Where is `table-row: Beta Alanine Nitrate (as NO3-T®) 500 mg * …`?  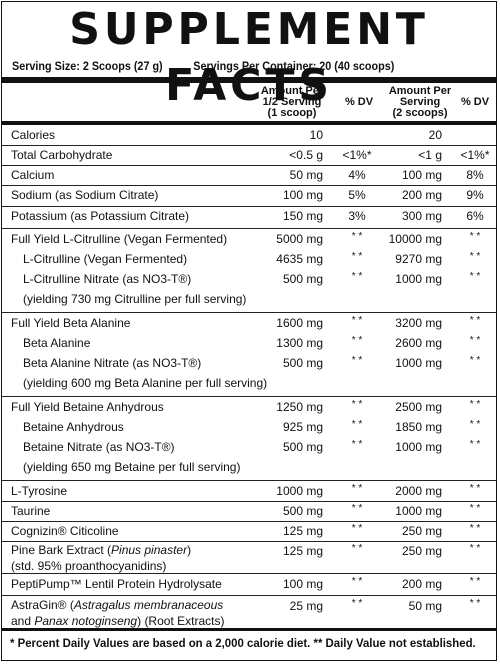 table-row: Beta Alanine Nitrate (as NO3-T®) 500 mg * … is located at coordinates (249, 363).